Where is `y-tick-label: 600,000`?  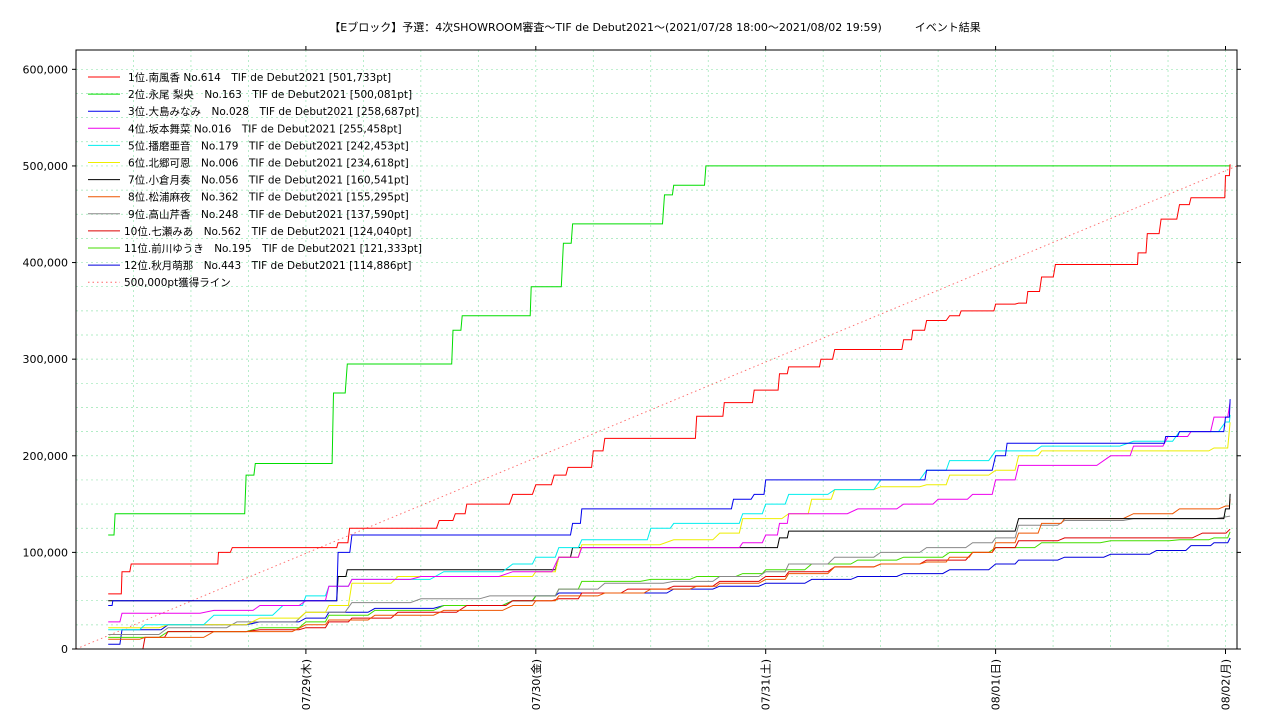
y-tick-label: 600,000 is located at coordinates (46, 69).